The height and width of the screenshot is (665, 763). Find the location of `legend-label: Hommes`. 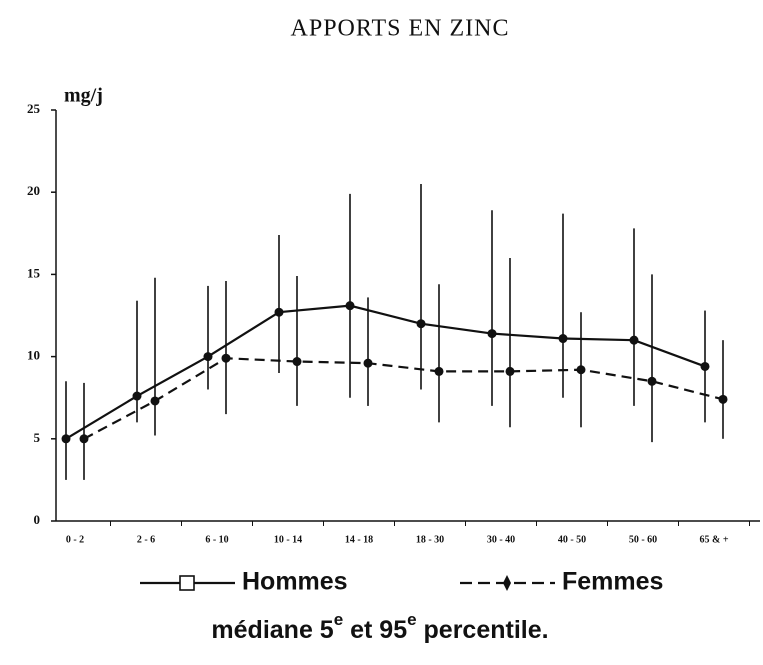

legend-label: Hommes is located at coordinates (295, 582).